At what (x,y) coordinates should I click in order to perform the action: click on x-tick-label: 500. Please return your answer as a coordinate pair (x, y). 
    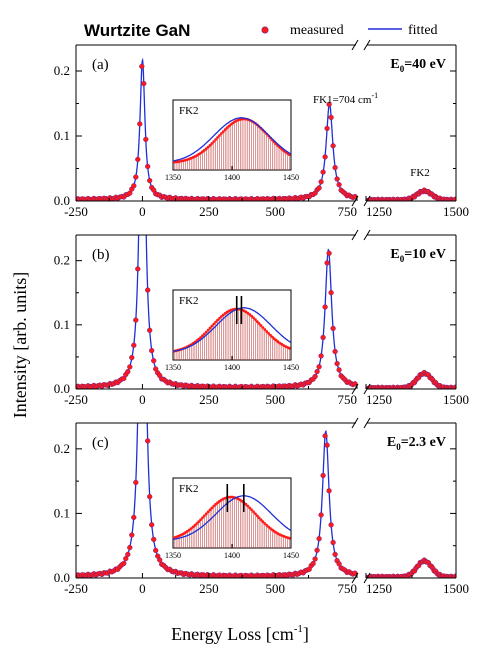
    Looking at the image, I should click on (276, 588).